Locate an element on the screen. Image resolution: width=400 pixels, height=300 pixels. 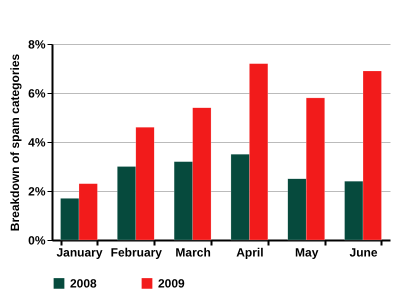
y-axis-title: Breakdown of spam categories is located at coordinates (15, 142).